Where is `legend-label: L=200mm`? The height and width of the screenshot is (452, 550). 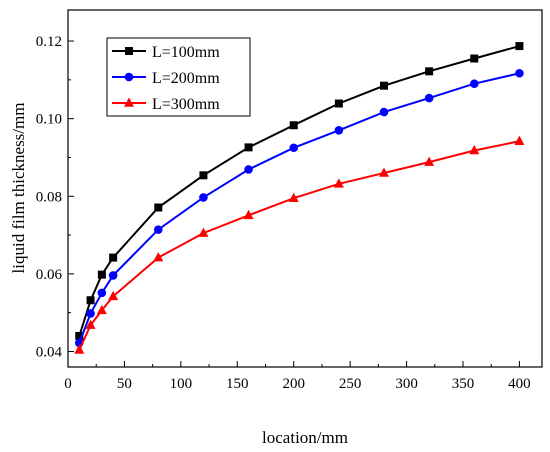 legend-label: L=200mm is located at coordinates (186, 78).